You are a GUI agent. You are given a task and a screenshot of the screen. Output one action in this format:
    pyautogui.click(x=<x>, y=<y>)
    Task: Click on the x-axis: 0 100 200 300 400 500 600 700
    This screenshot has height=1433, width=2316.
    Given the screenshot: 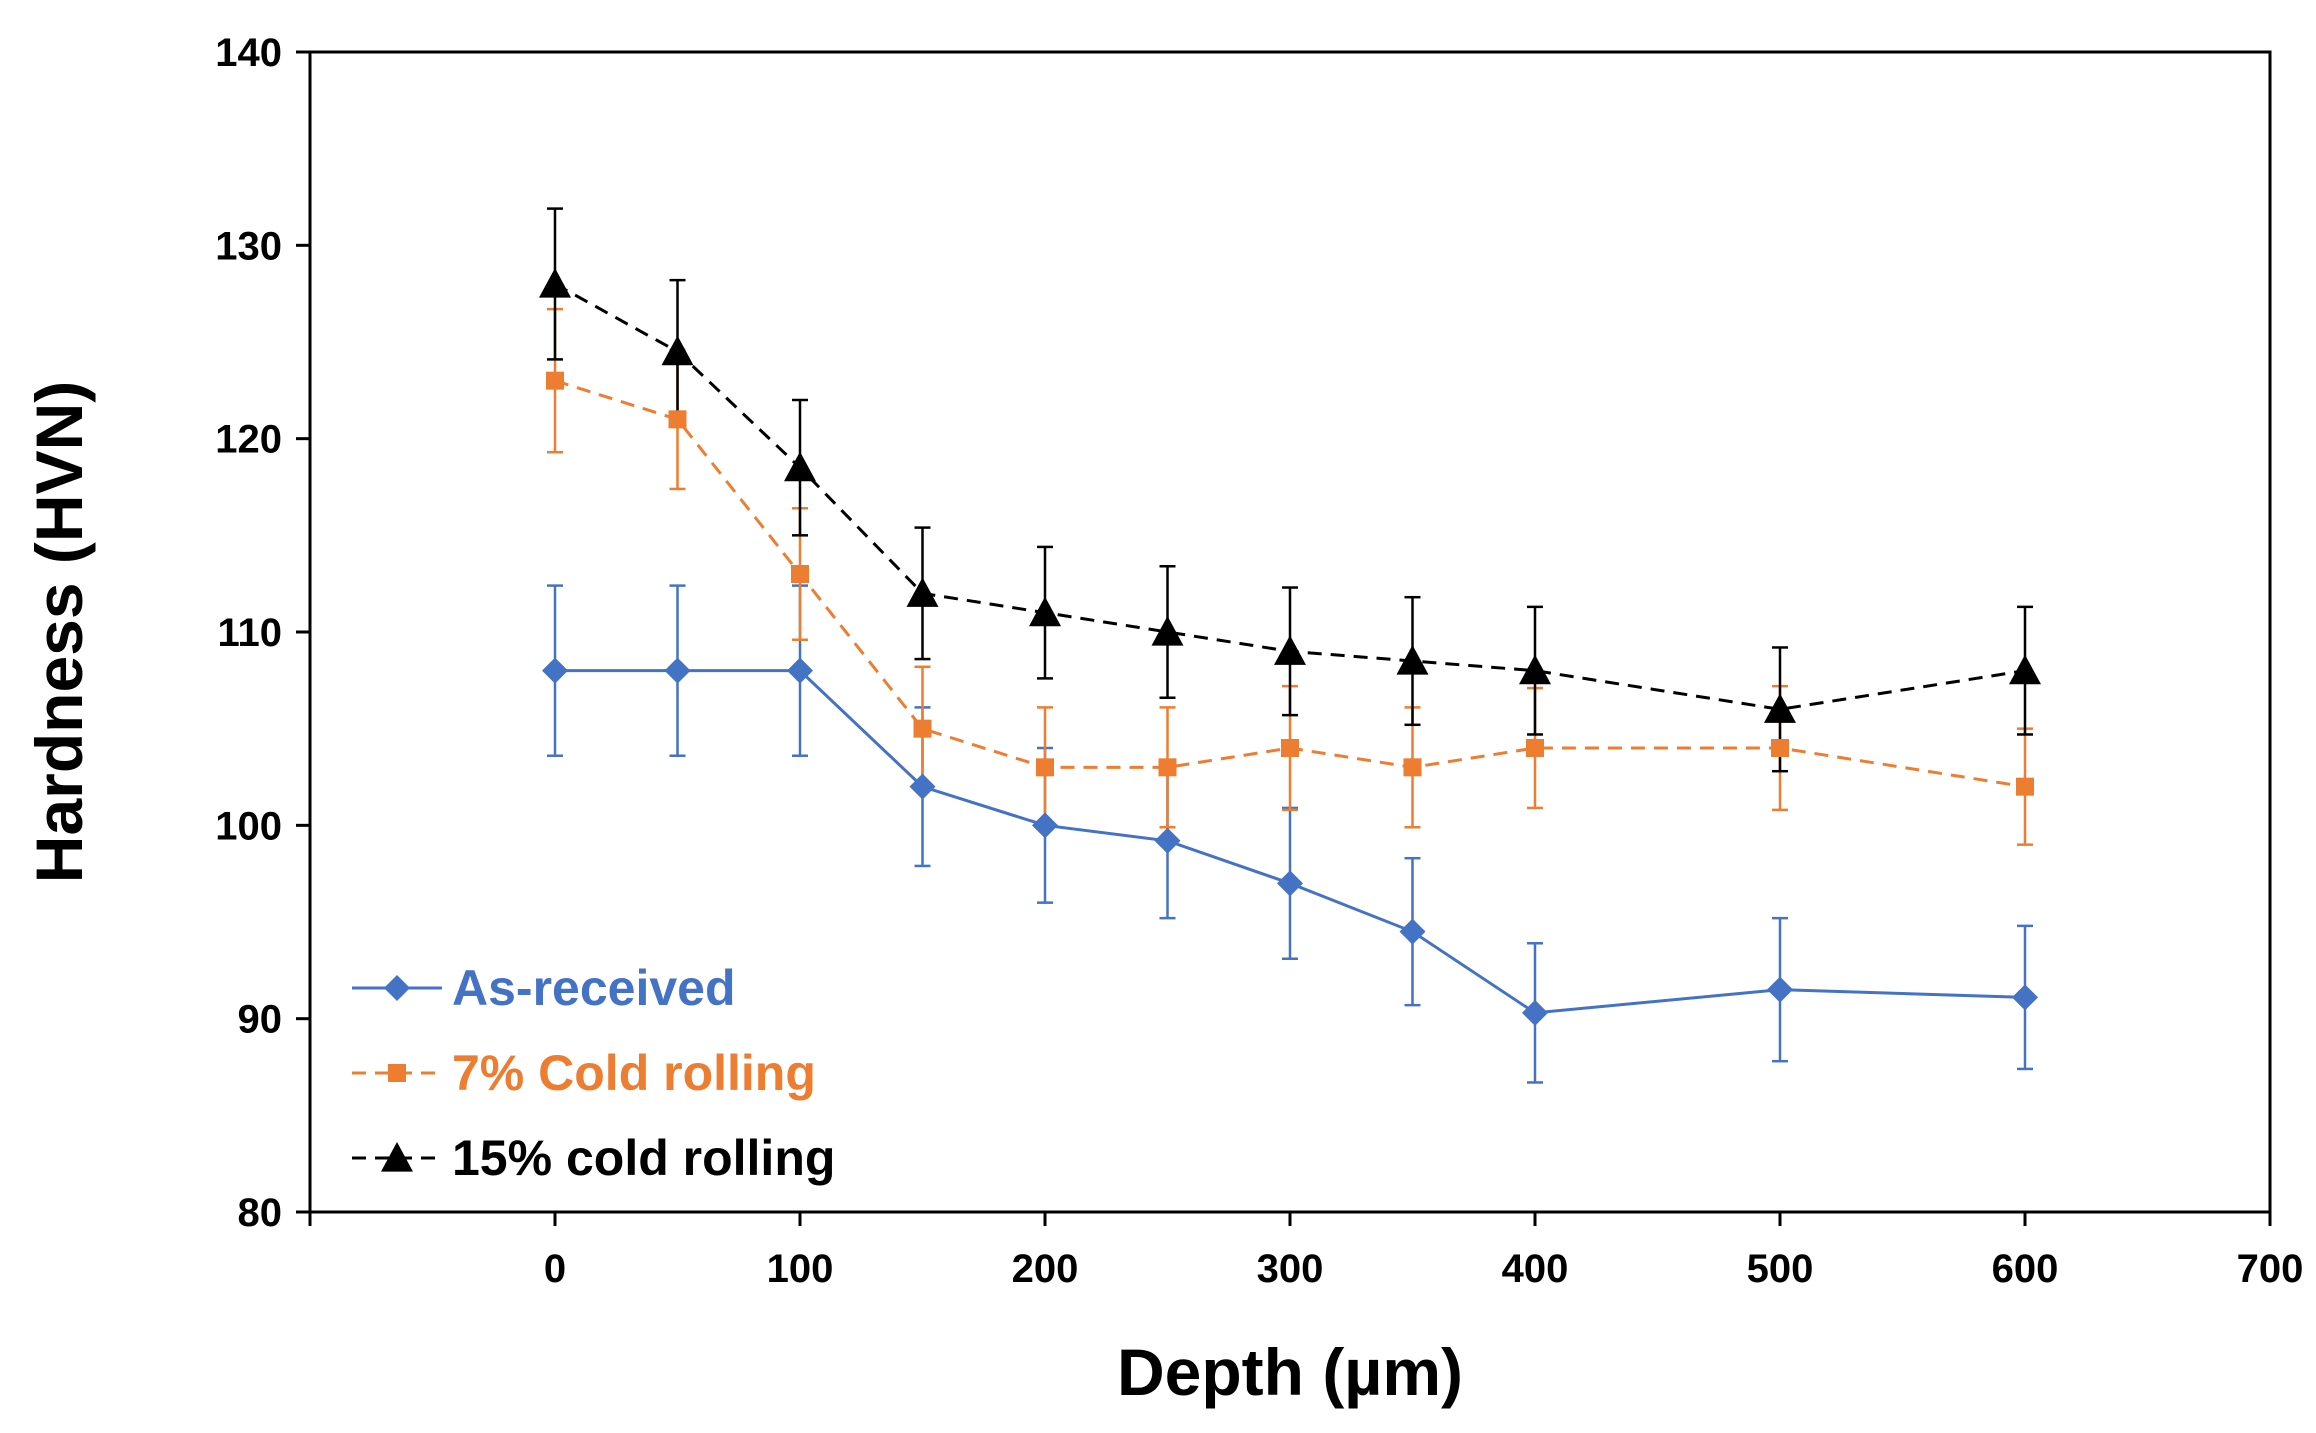 What is the action you would take?
    pyautogui.click(x=1306, y=1251)
    